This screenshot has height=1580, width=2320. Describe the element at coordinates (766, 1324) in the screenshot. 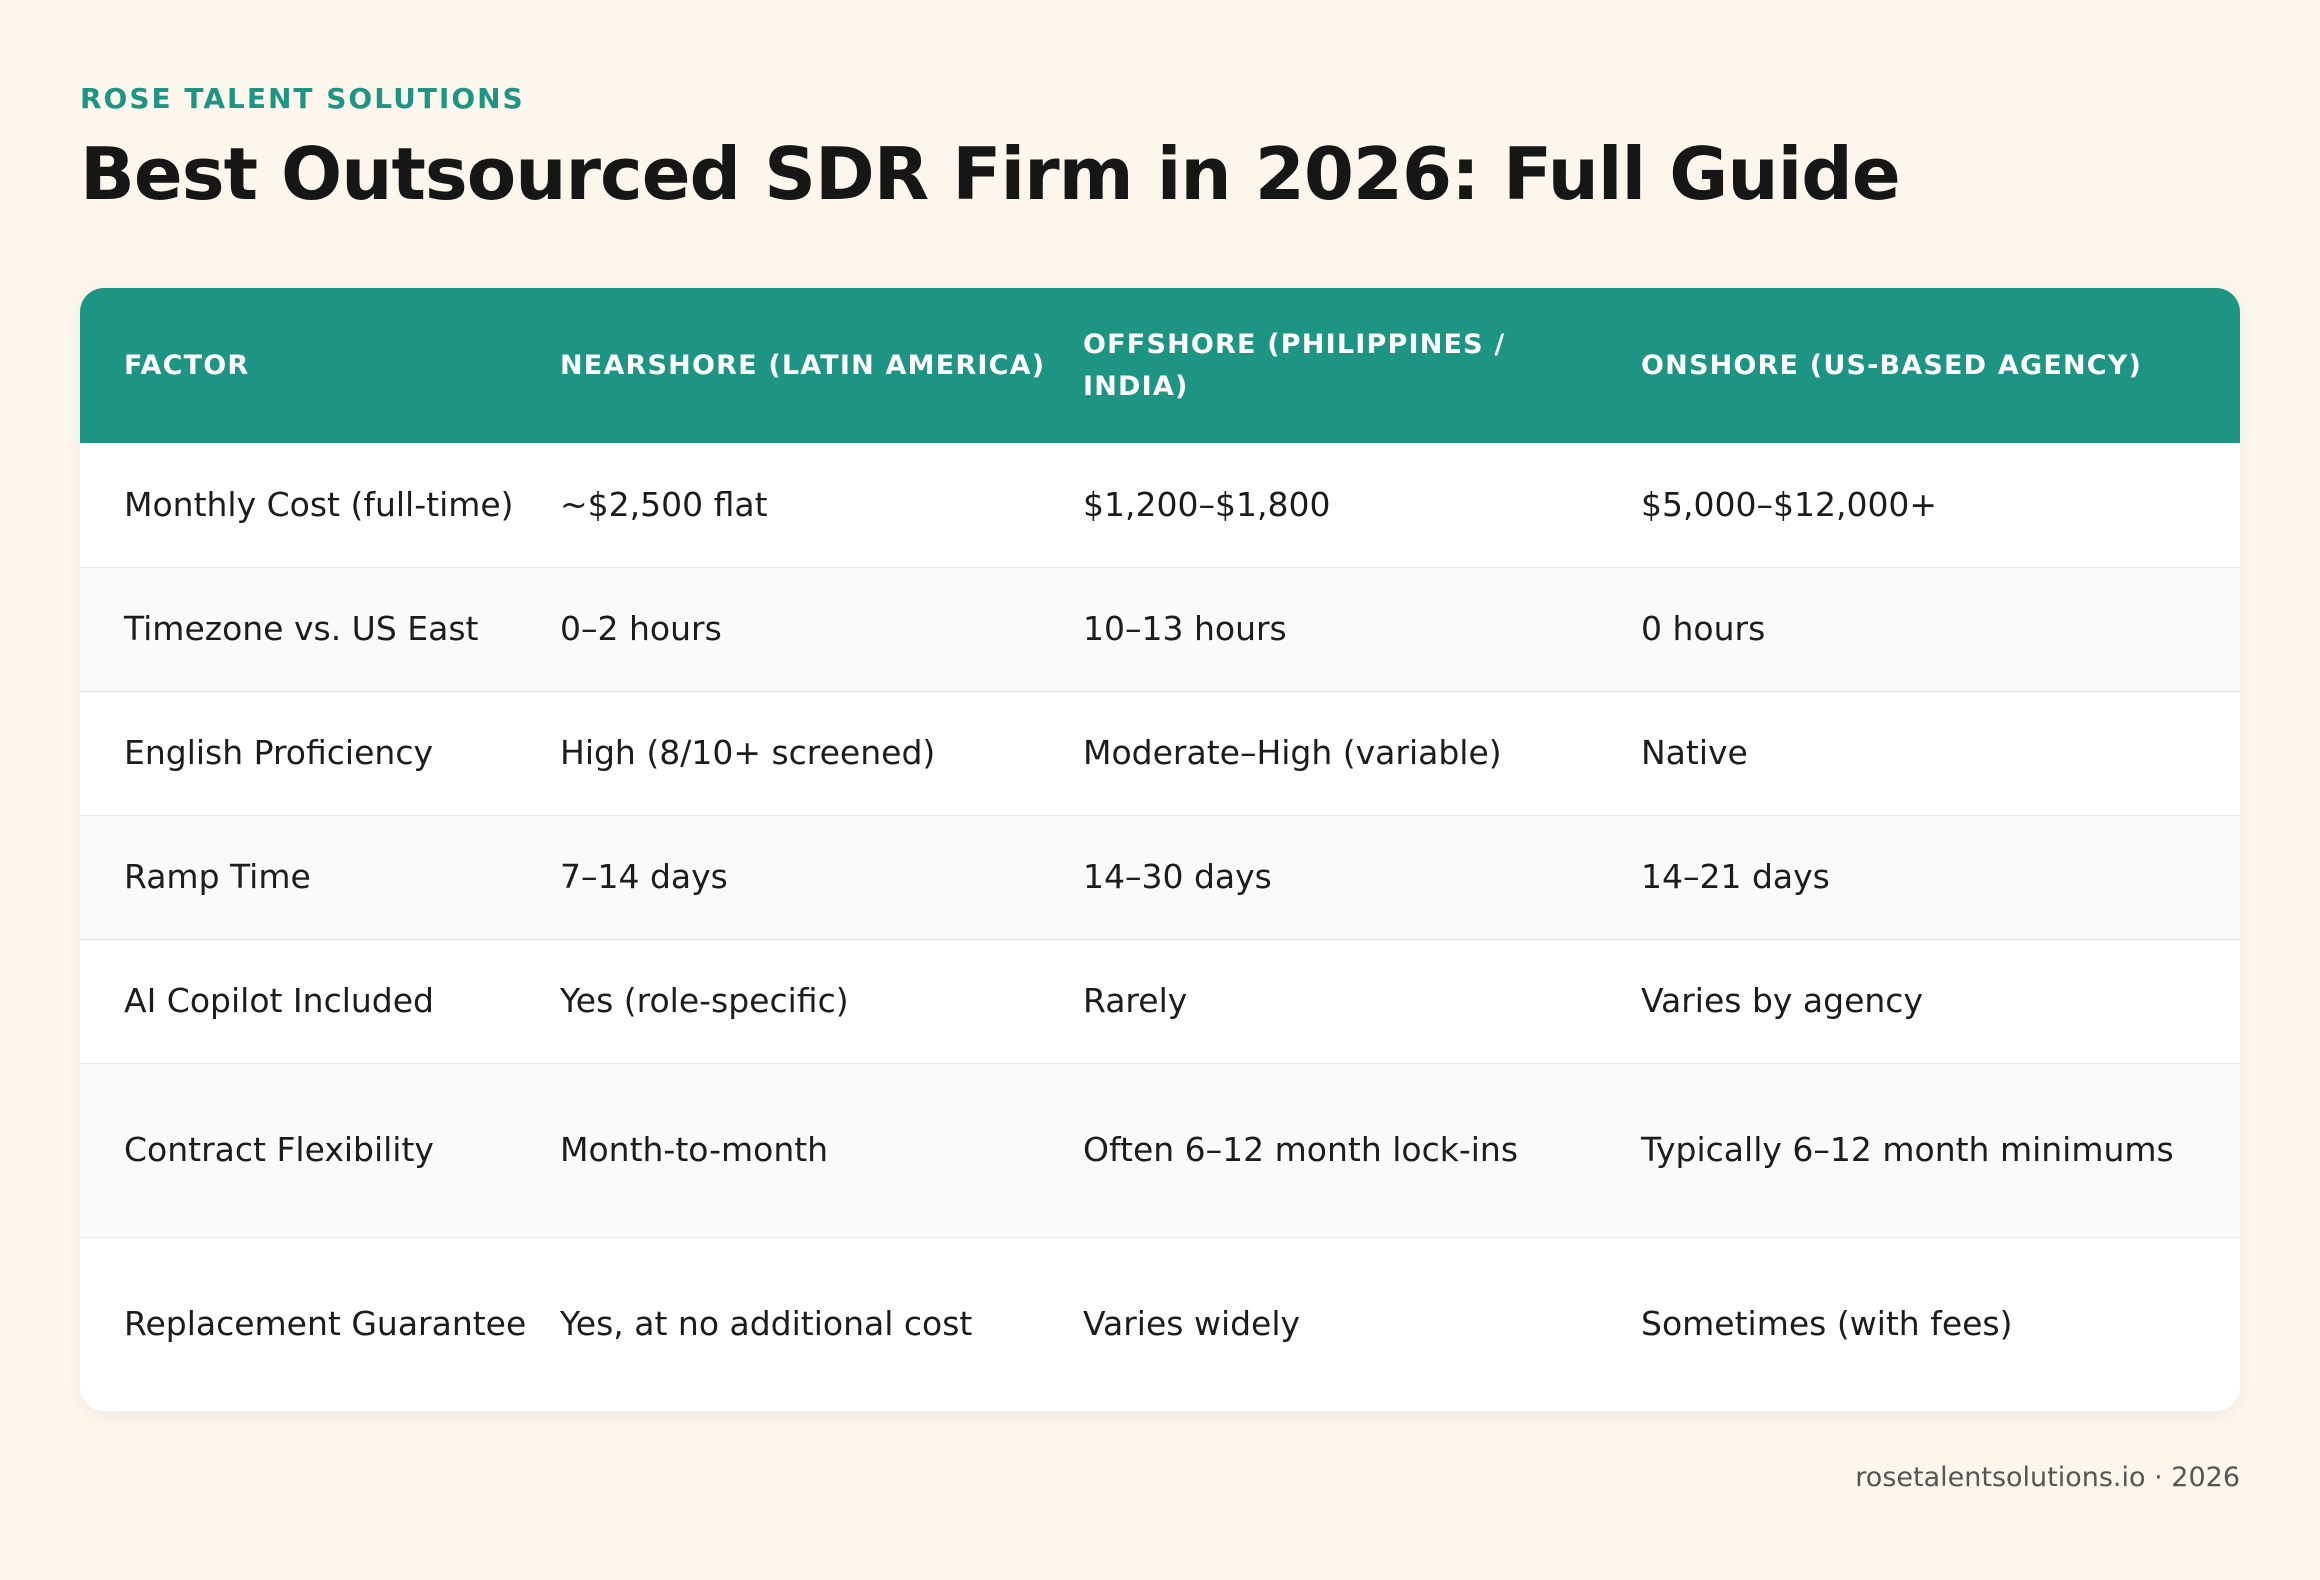

I see `cell-nearshore: Yes, at no additional cost` at that location.